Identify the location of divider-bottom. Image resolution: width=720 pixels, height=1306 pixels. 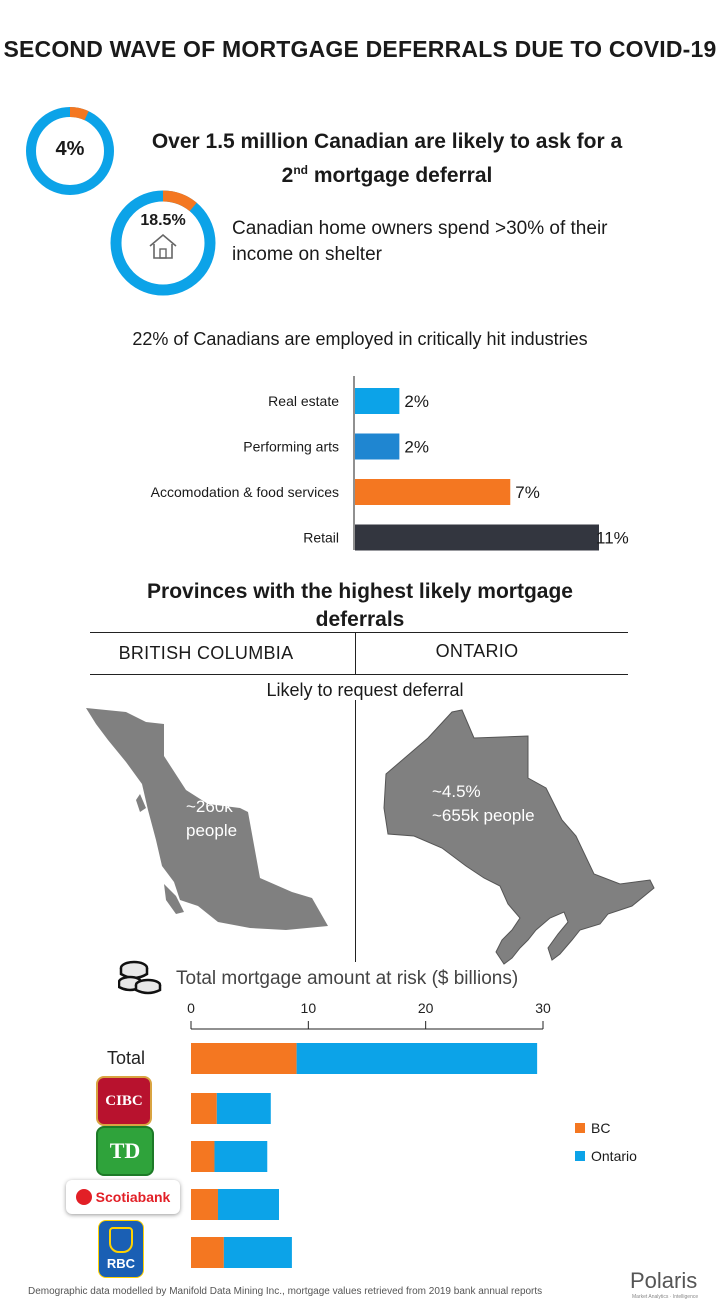
(359, 674).